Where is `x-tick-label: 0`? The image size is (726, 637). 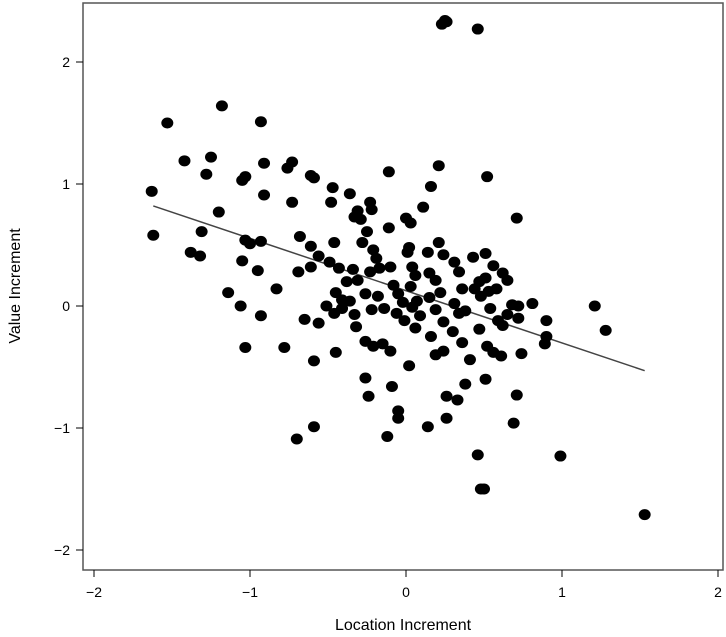 x-tick-label: 0 is located at coordinates (406, 592).